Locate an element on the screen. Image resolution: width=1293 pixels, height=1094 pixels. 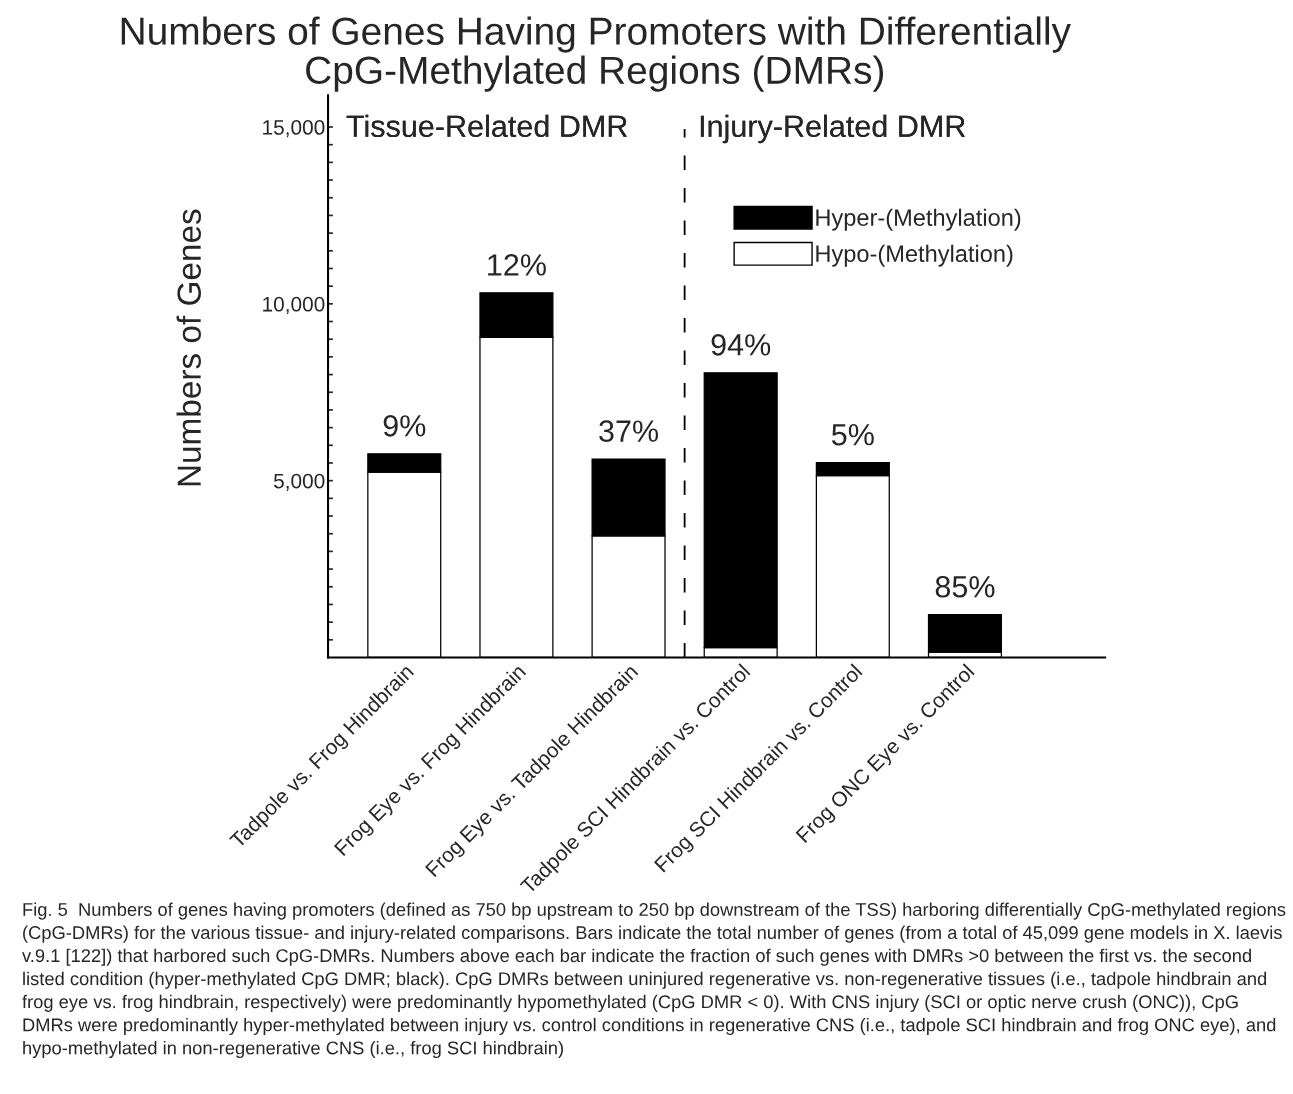
annotation: 12% is located at coordinates (517, 265).